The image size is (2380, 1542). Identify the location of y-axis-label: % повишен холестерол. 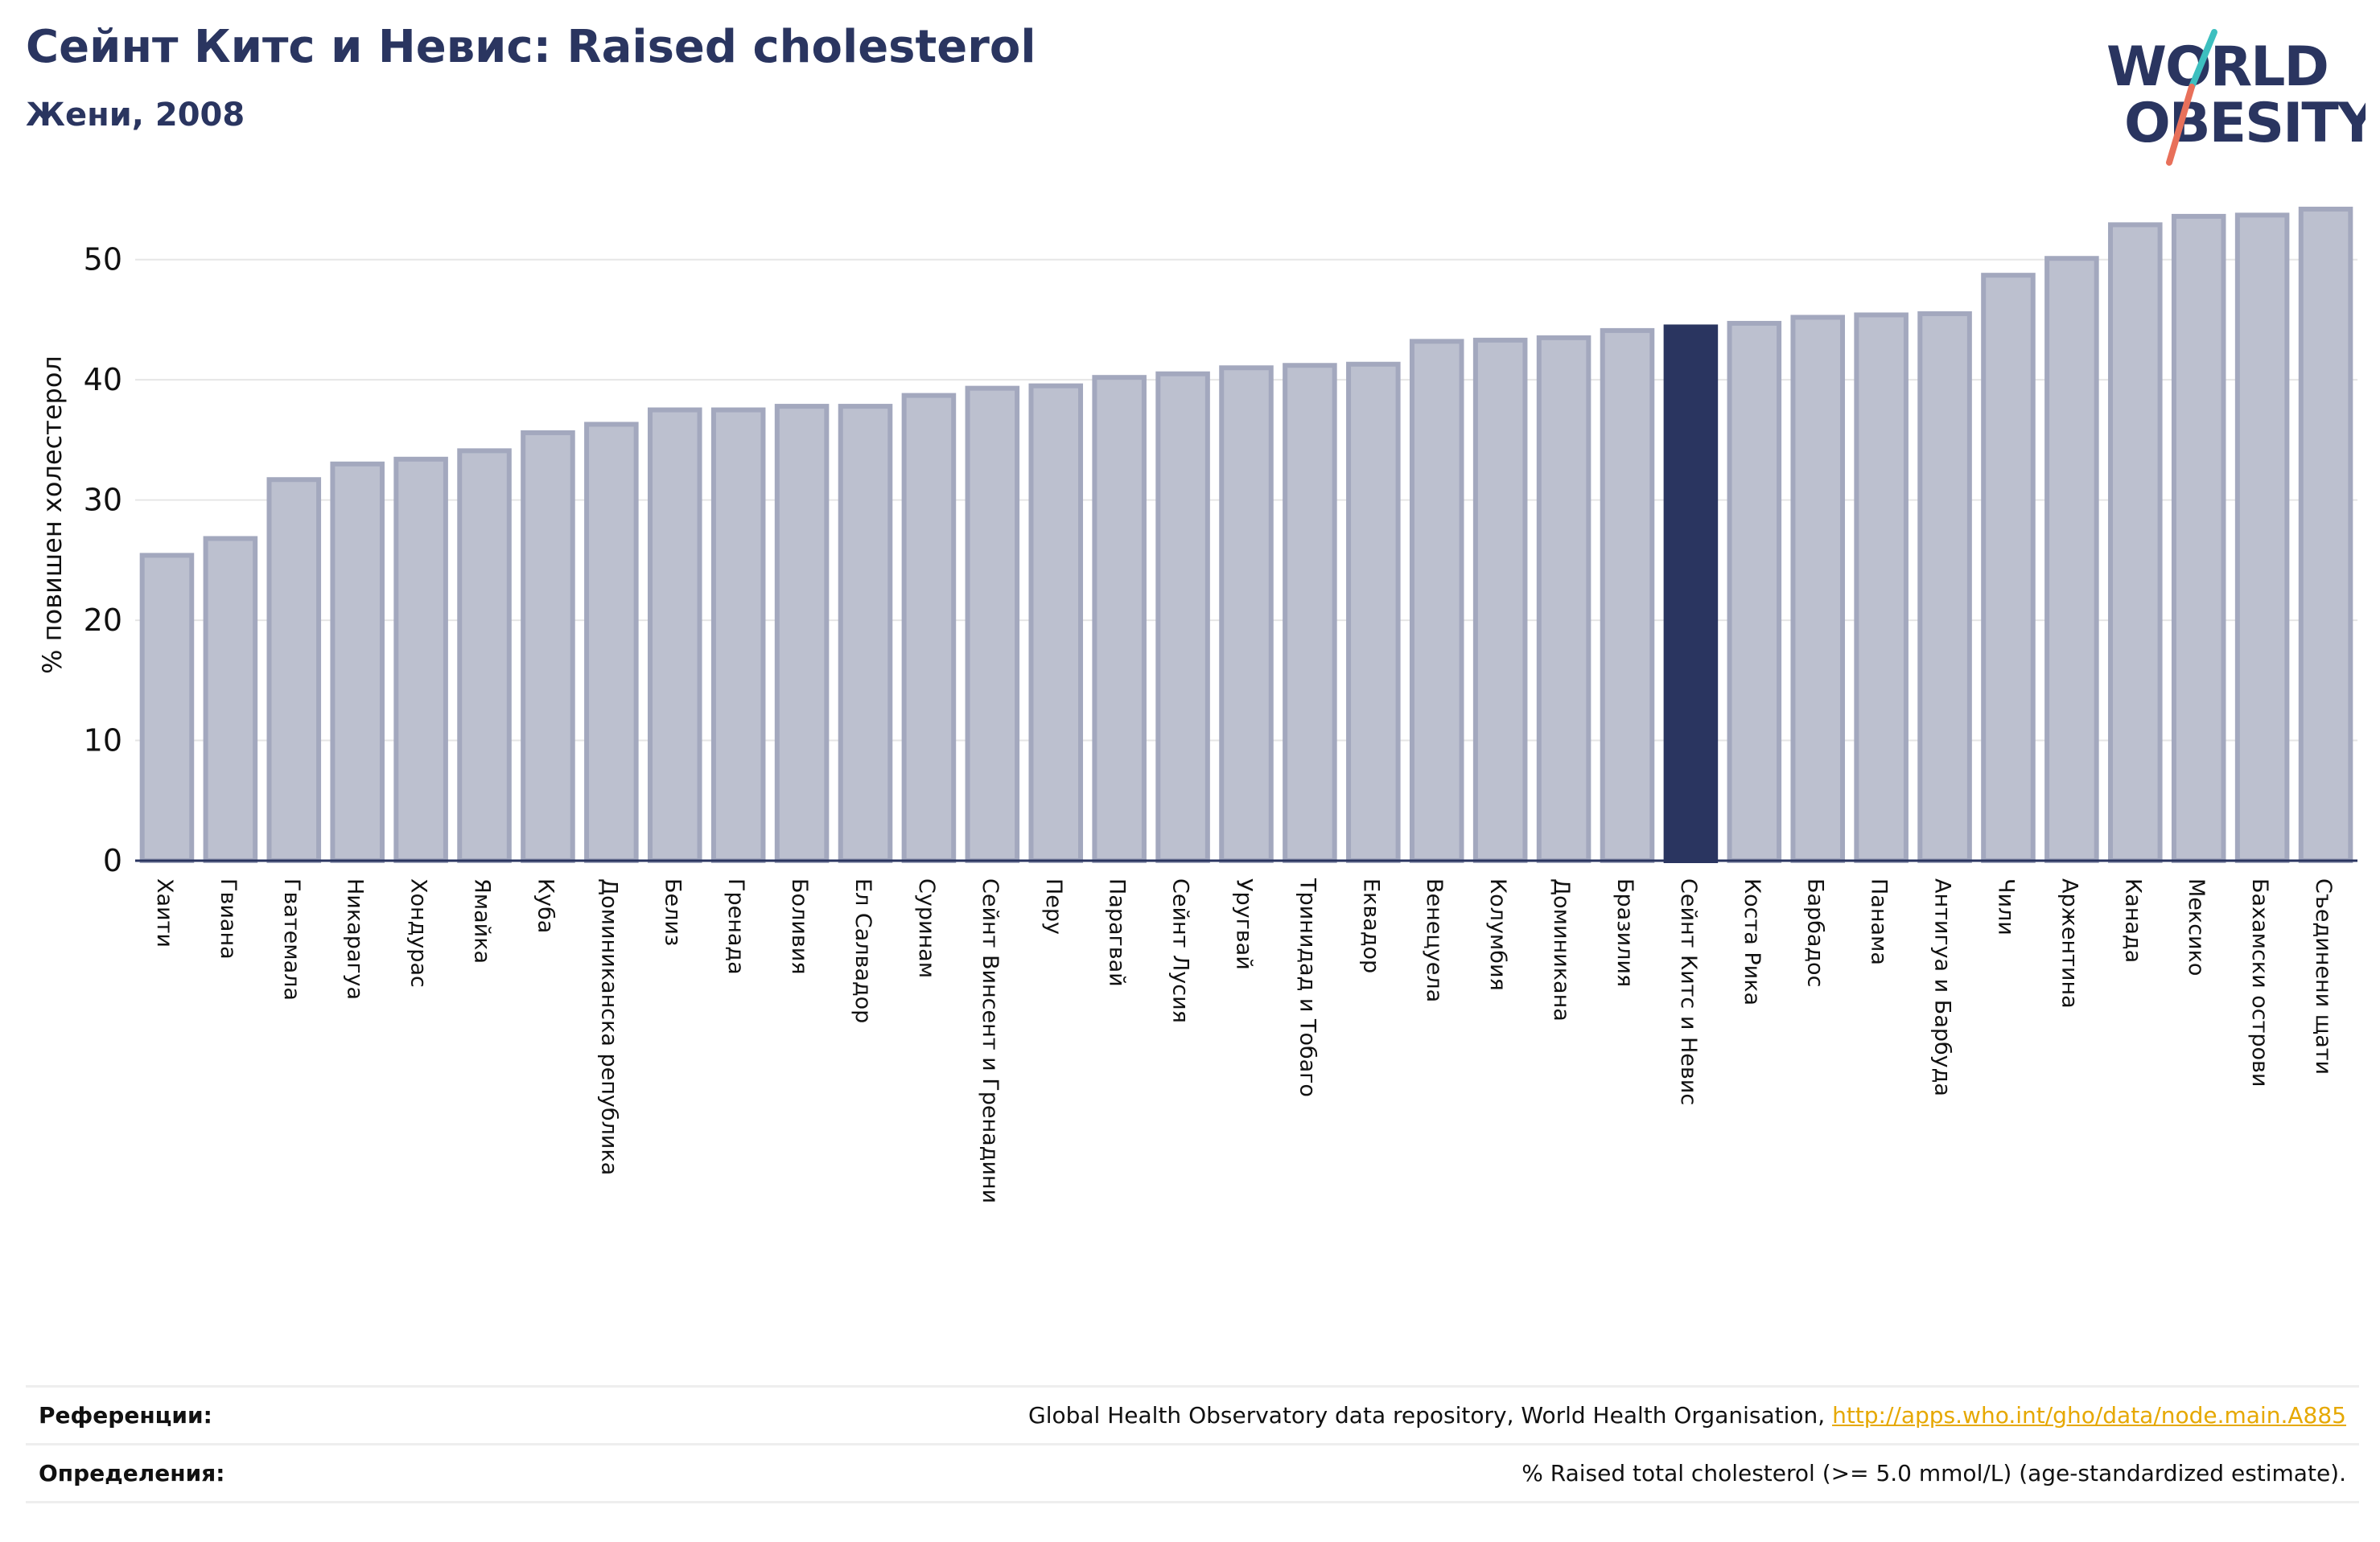
(52, 515).